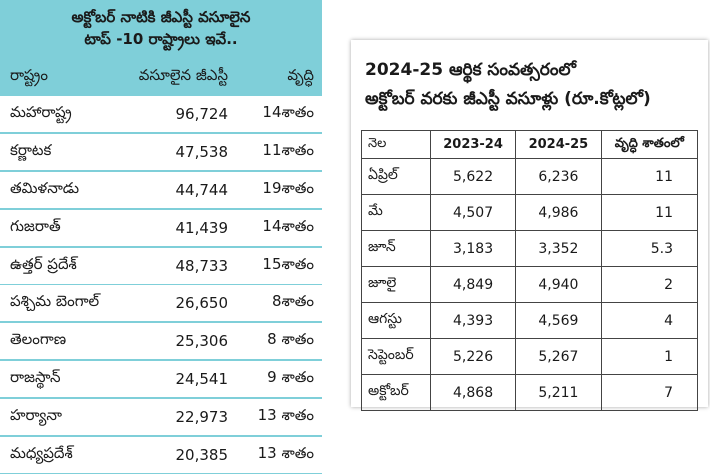  I want to click on value-2024-25: 5,267, so click(558, 356).